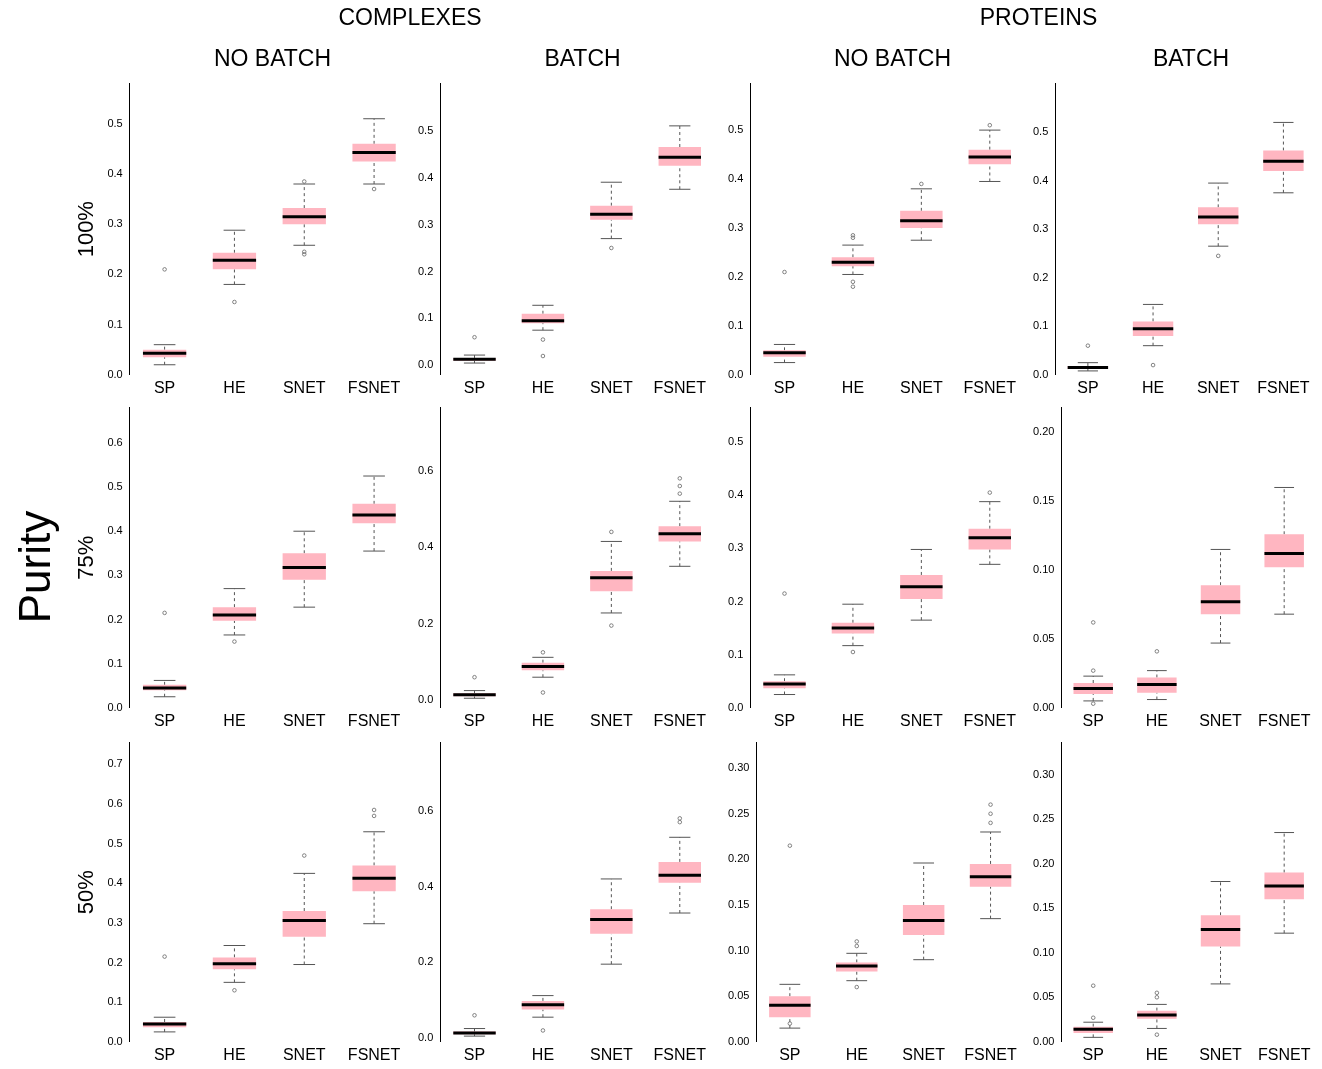 The height and width of the screenshot is (1069, 1322). What do you see at coordinates (115, 763) in the screenshot?
I see `y-tick-label: 0.7` at bounding box center [115, 763].